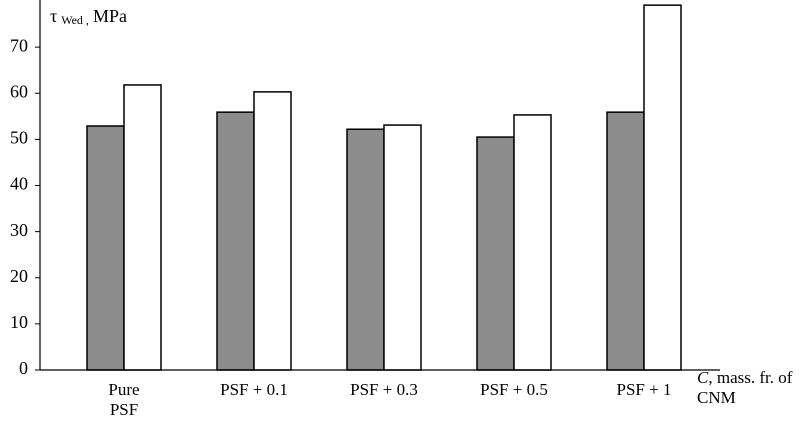 This screenshot has height=427, width=804. What do you see at coordinates (124, 399) in the screenshot?
I see `x-tick-label: Pure PSF` at bounding box center [124, 399].